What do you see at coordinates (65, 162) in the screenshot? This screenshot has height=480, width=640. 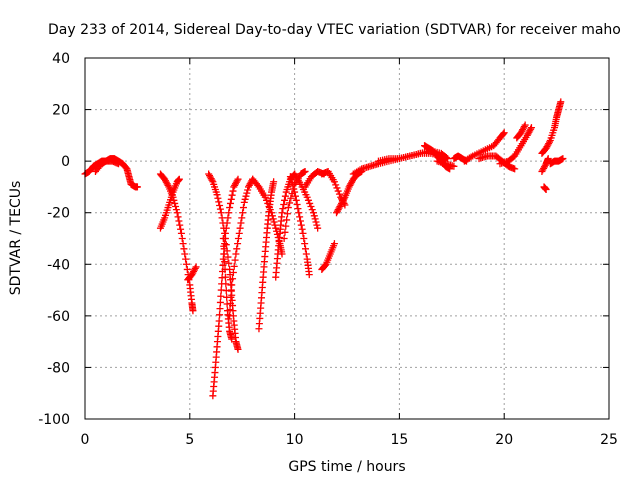 I see `y-tick-label: 0` at bounding box center [65, 162].